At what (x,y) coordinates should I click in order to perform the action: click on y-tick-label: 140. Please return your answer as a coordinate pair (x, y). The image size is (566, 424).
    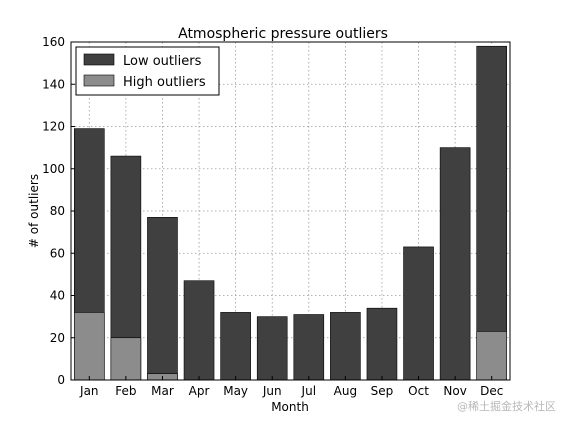
    Looking at the image, I should click on (53, 84).